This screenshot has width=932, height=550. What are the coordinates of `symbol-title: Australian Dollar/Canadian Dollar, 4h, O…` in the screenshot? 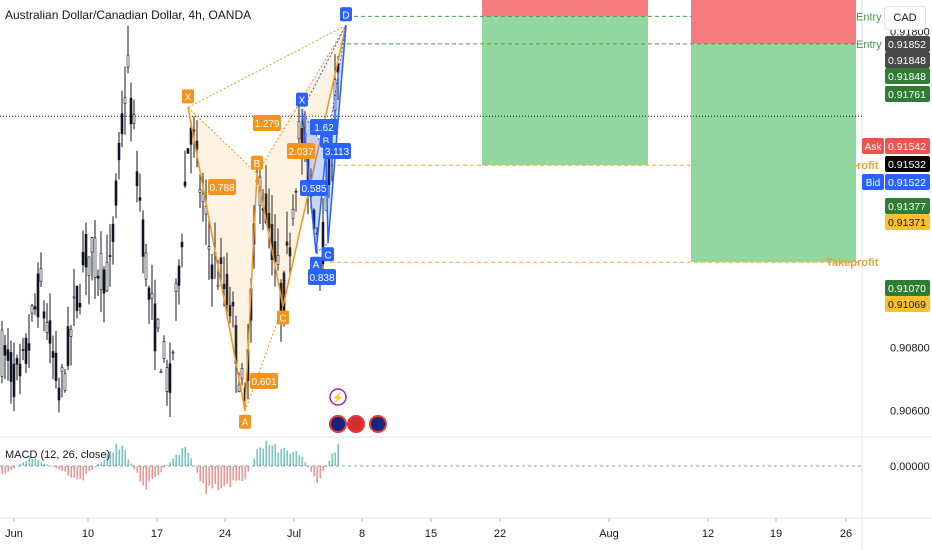 It's located at (128, 15).